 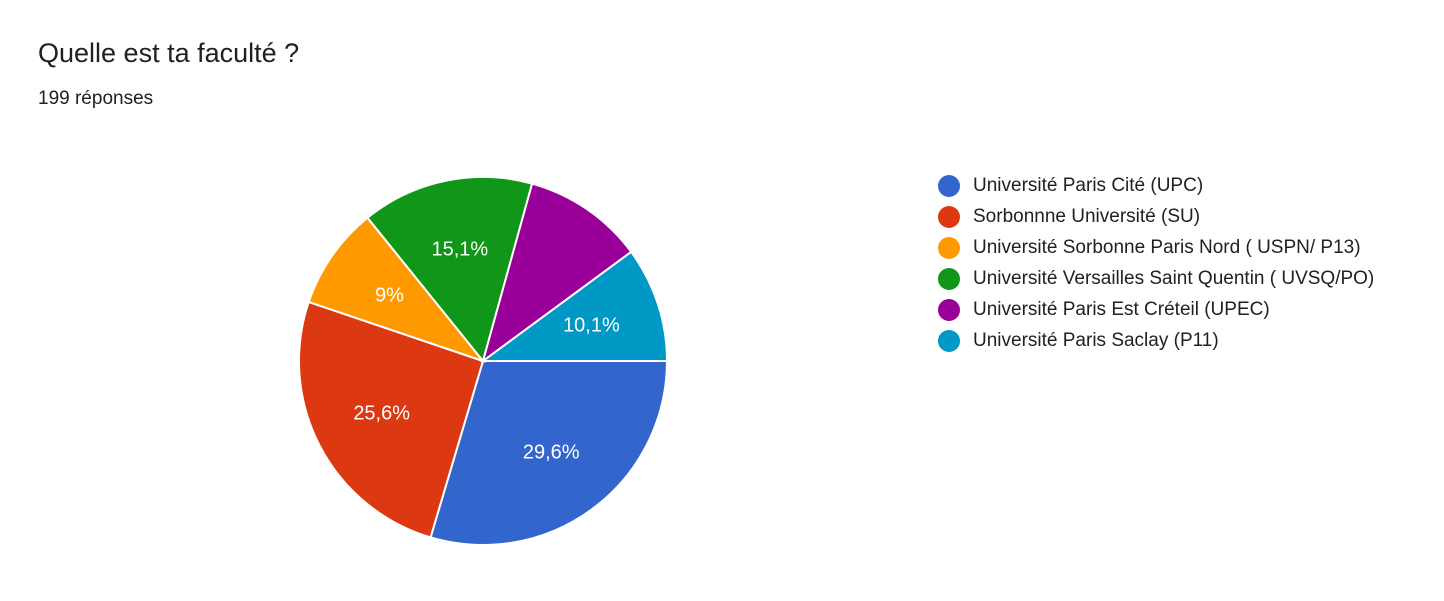 What do you see at coordinates (381, 413) in the screenshot?
I see `slice-percent-label: 25,6%` at bounding box center [381, 413].